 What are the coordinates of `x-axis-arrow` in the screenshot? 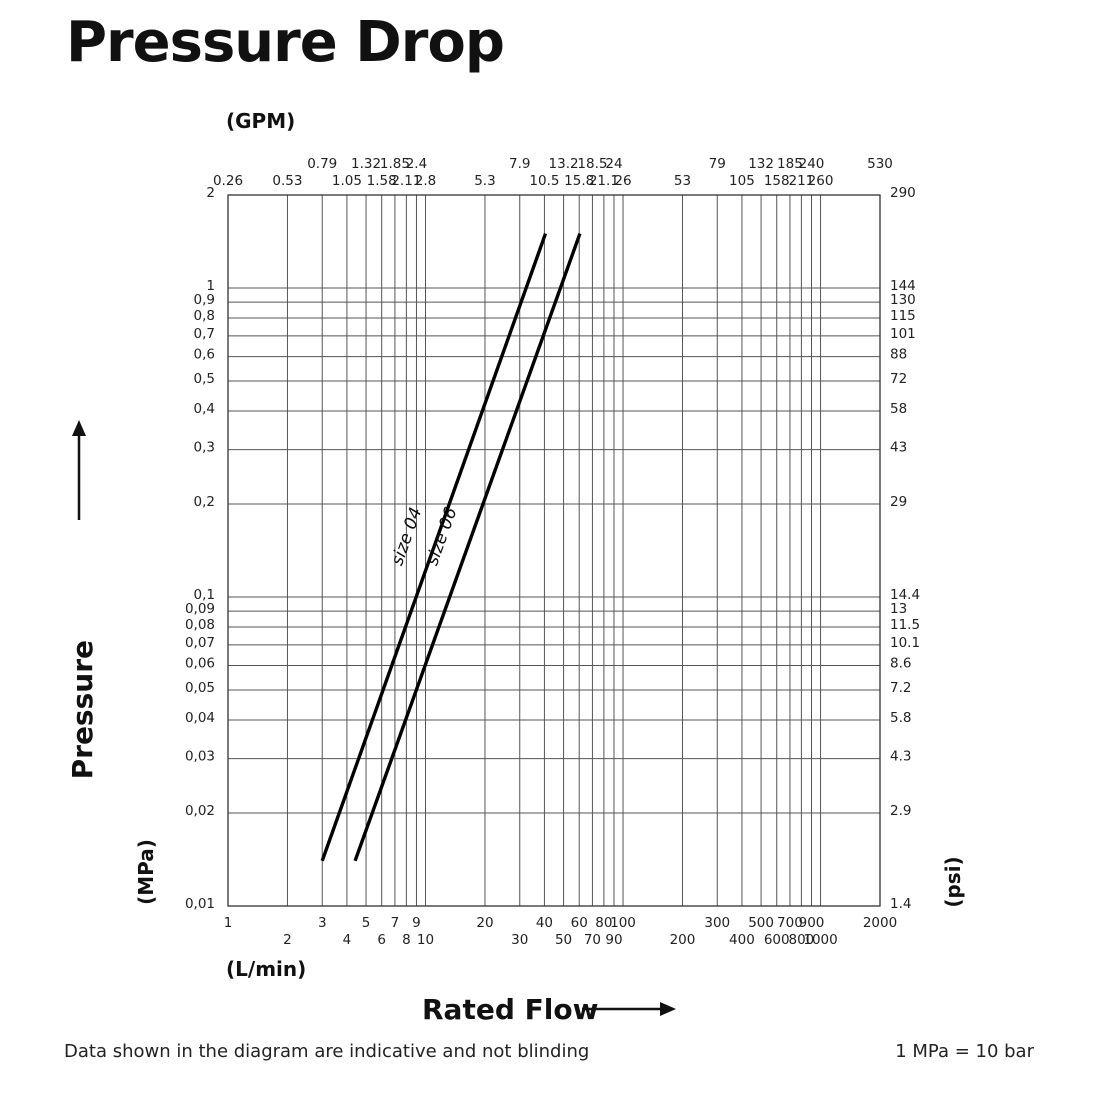 It's located at (629, 1009).